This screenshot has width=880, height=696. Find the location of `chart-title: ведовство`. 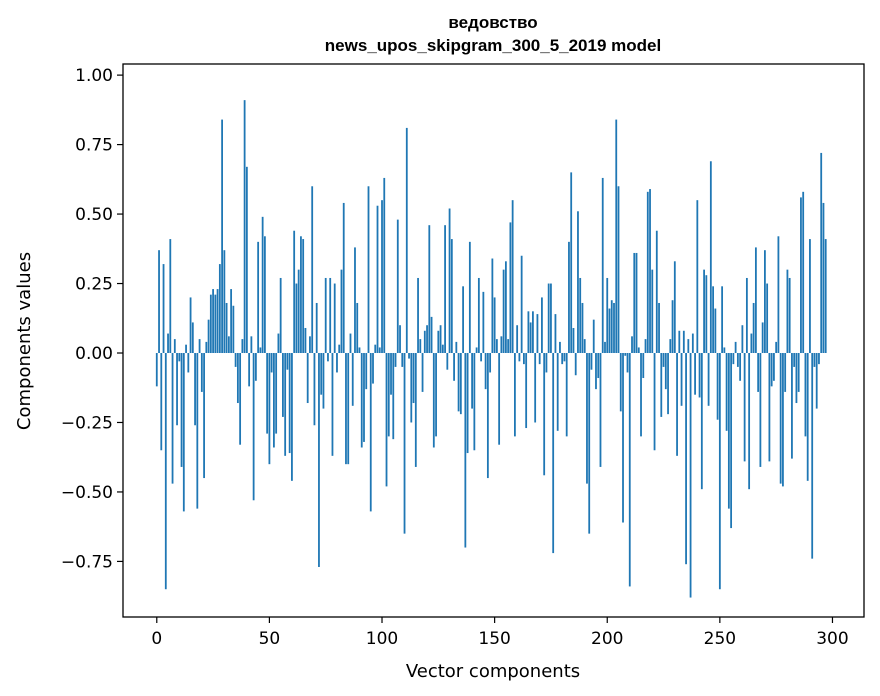

chart-title: ведовство is located at coordinates (492, 22).